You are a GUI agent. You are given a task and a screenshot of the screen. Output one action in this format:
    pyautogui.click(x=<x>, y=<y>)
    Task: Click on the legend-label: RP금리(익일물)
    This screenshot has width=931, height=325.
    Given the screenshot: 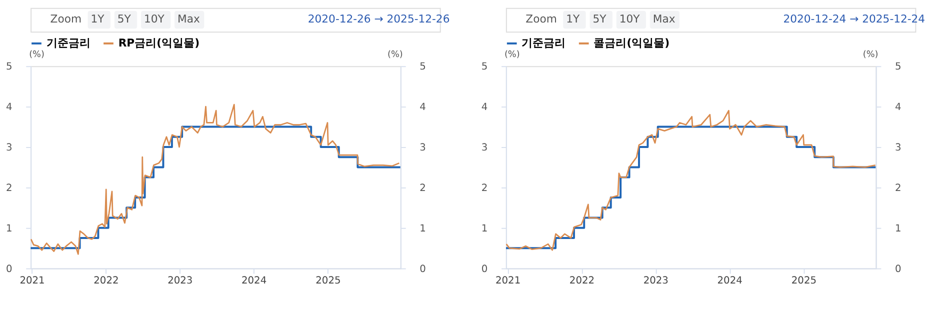 What is the action you would take?
    pyautogui.click(x=159, y=43)
    